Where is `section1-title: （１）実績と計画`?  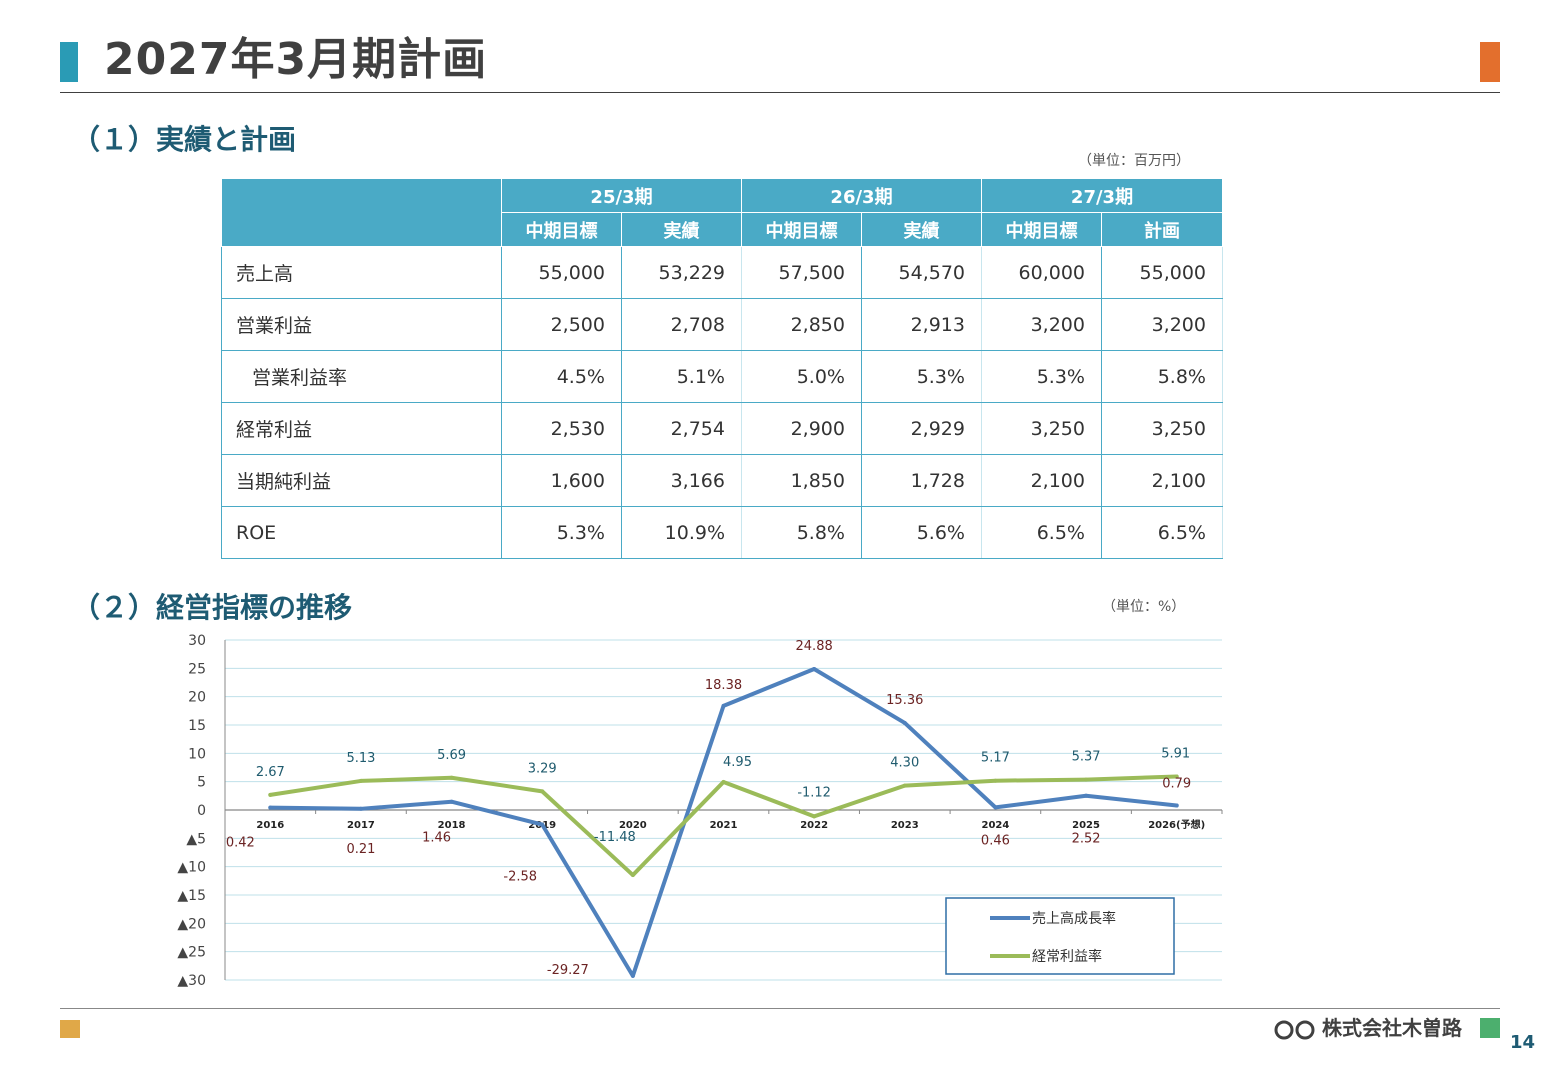
section1-title: （１）実績と計画 is located at coordinates (184, 139).